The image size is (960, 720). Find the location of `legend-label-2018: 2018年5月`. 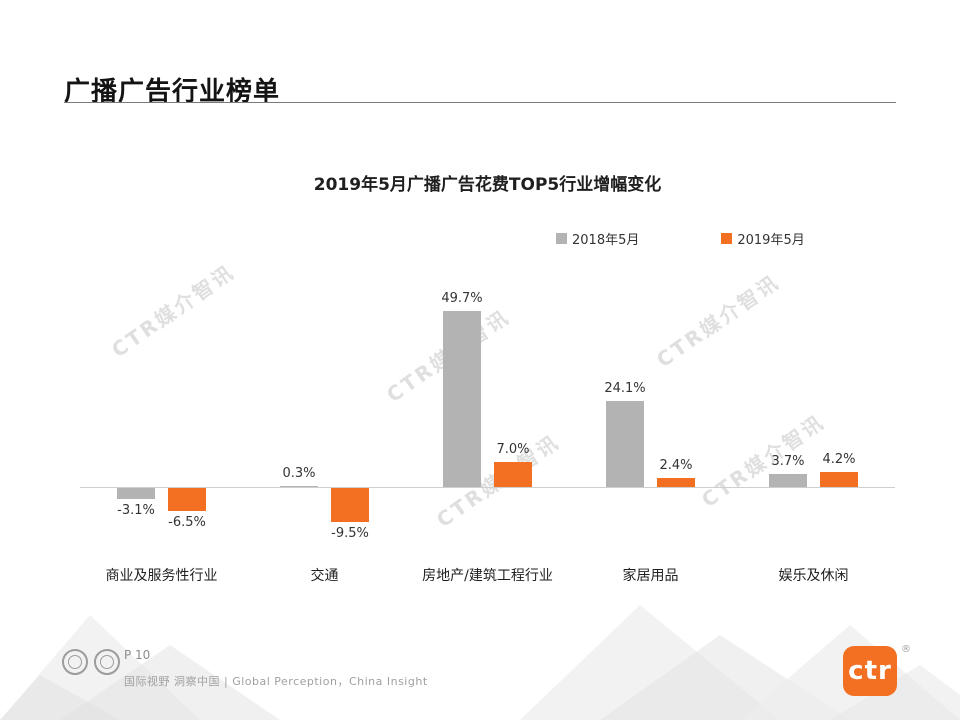

legend-label-2018: 2018年5月 is located at coordinates (606, 240).